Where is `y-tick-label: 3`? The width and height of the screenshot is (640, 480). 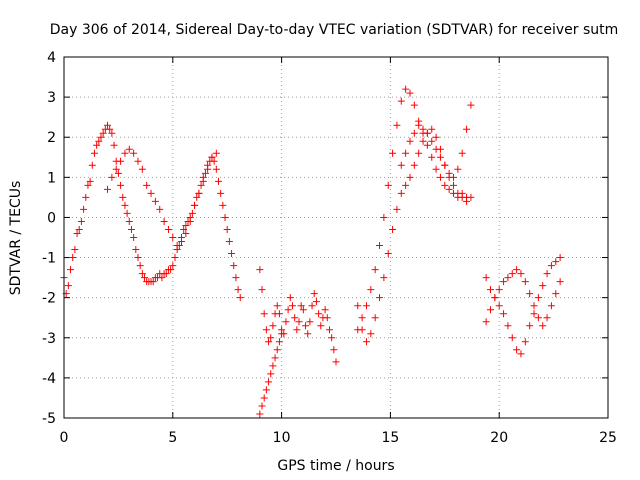
y-tick-label: 3 is located at coordinates (51, 98).